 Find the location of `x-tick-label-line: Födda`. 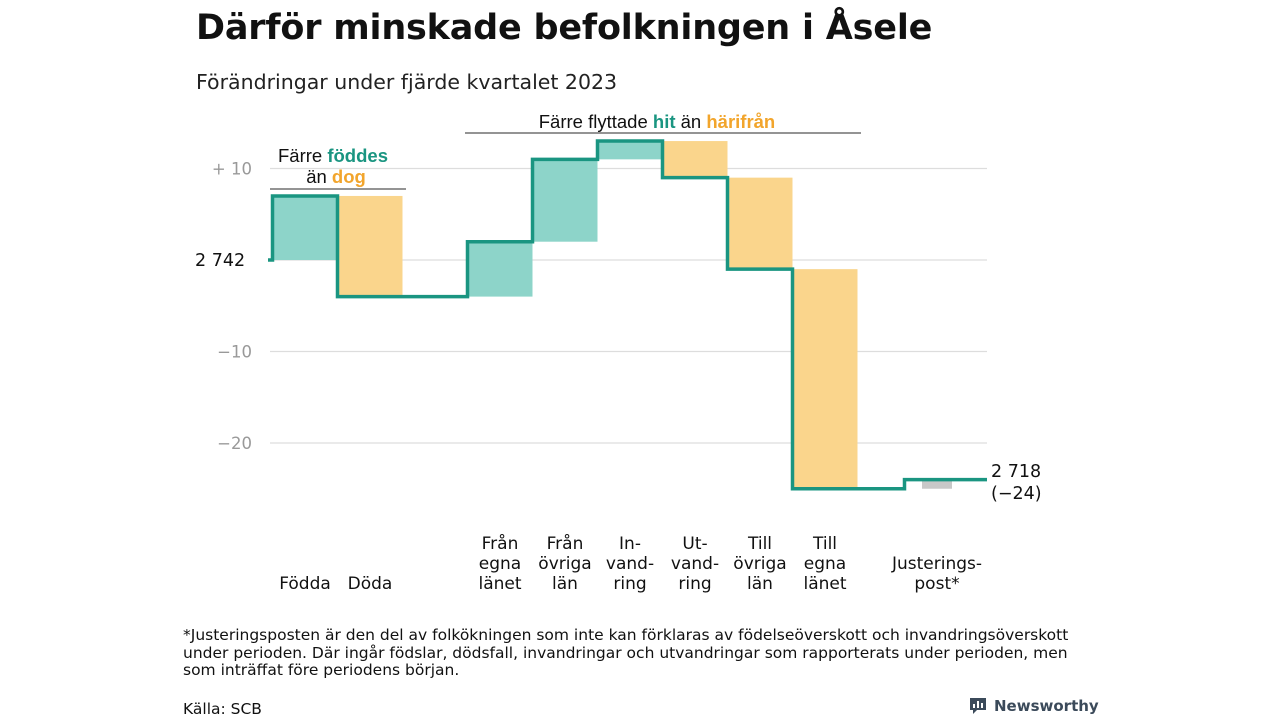

x-tick-label-line: Födda is located at coordinates (305, 584).